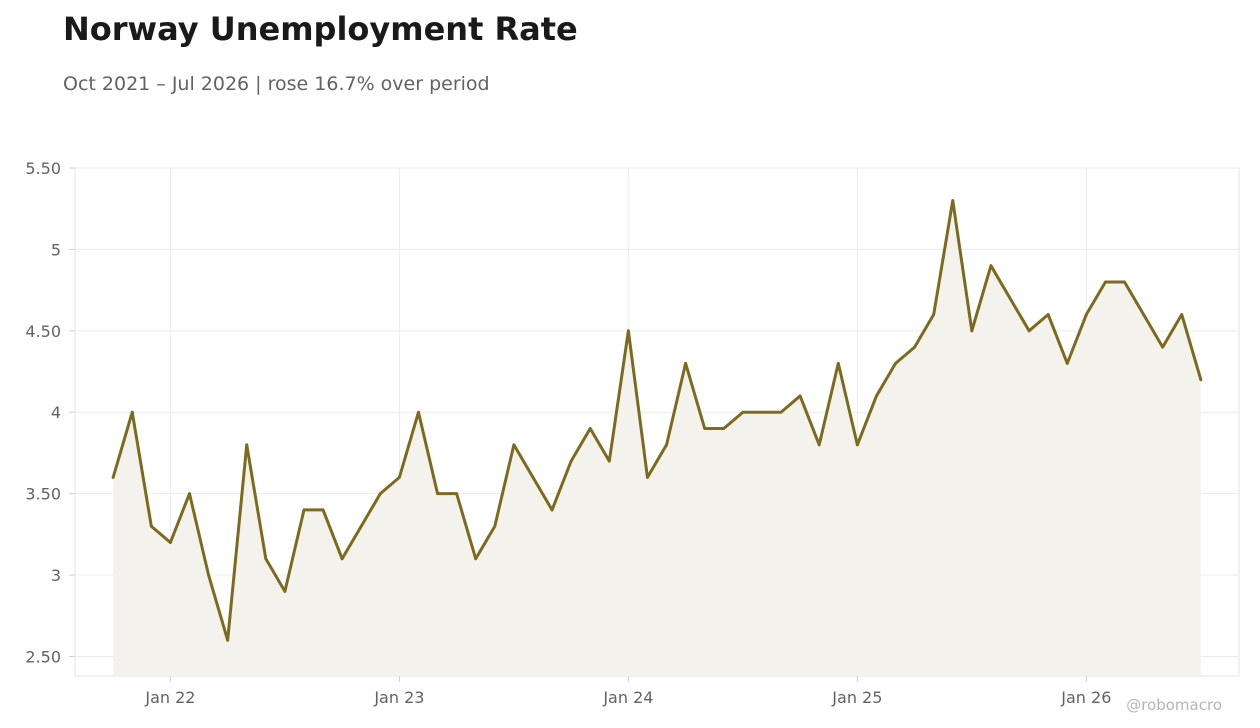  I want to click on x-axis-ticks: Jan 22 Jan 23 Jan 24 Jan 25 Jan 26, so click(627, 691).